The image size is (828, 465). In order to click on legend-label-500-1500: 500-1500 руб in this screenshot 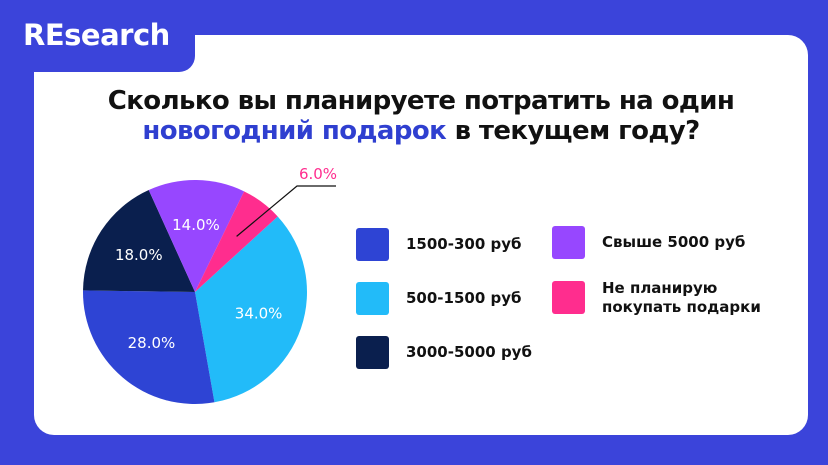, I will do `click(464, 298)`.